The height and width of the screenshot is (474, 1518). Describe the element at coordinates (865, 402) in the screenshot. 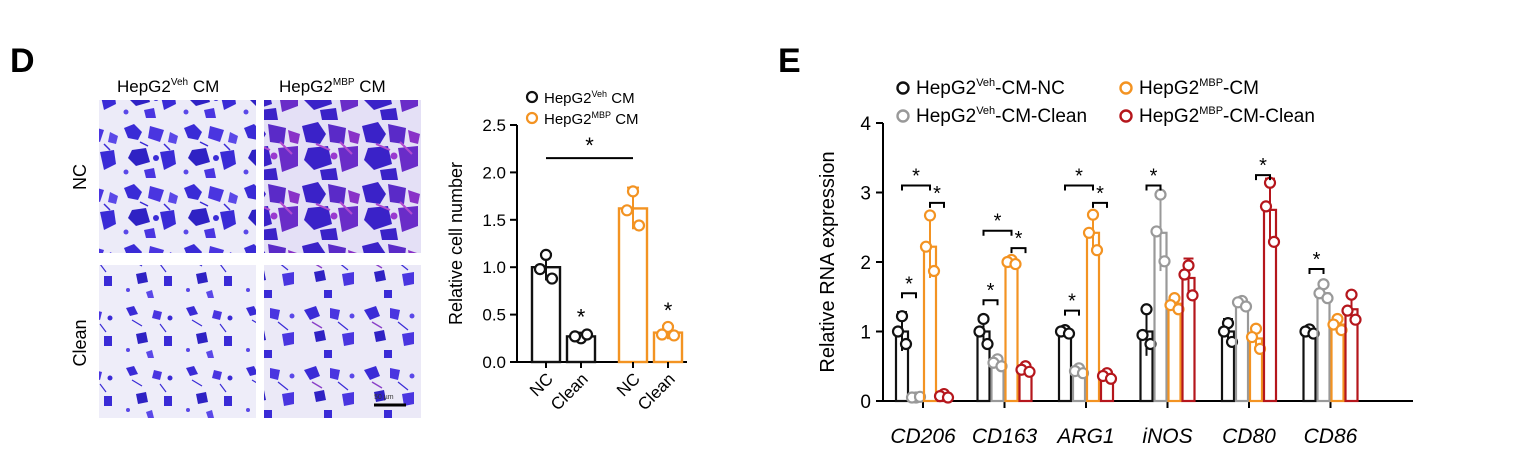

I see `y-tick-label: 0` at that location.